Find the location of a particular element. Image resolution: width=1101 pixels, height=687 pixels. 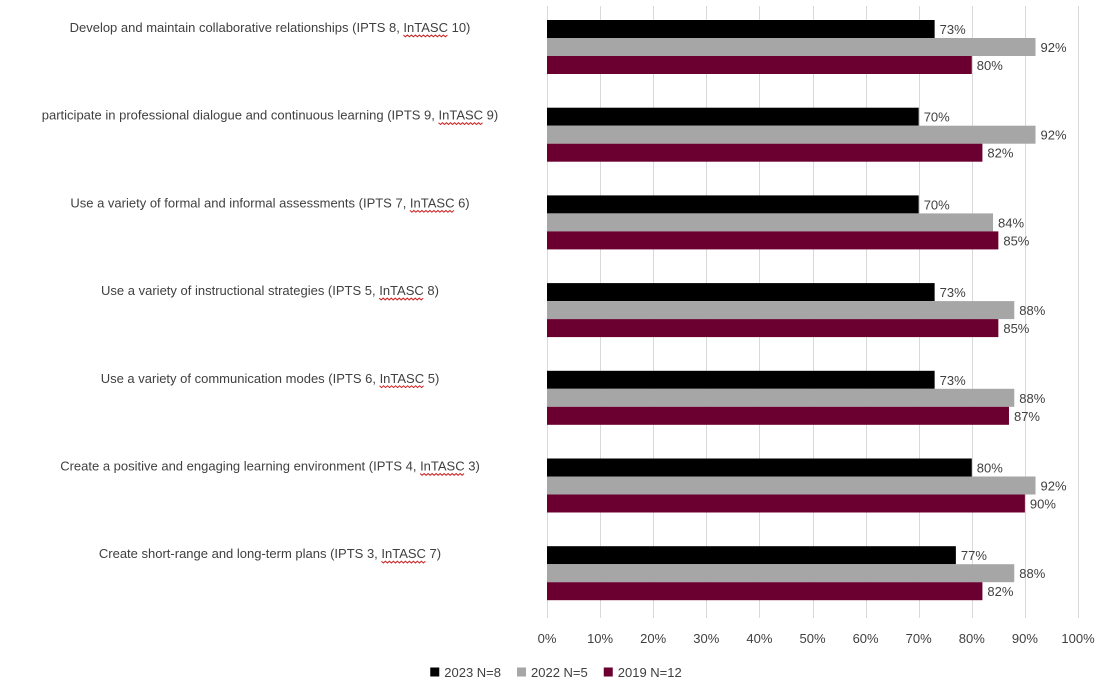

x-tick-label: 0% is located at coordinates (547, 638).